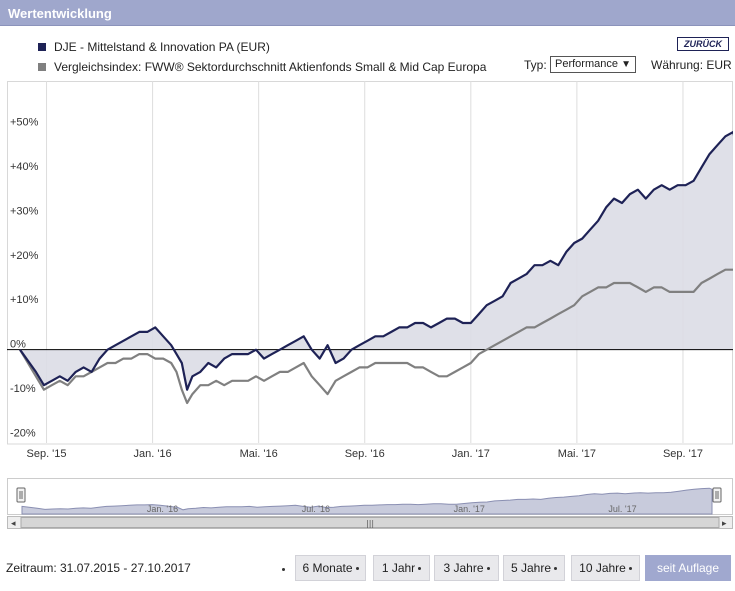  What do you see at coordinates (24, 167) in the screenshot?
I see `y-tick-label: +40%` at bounding box center [24, 167].